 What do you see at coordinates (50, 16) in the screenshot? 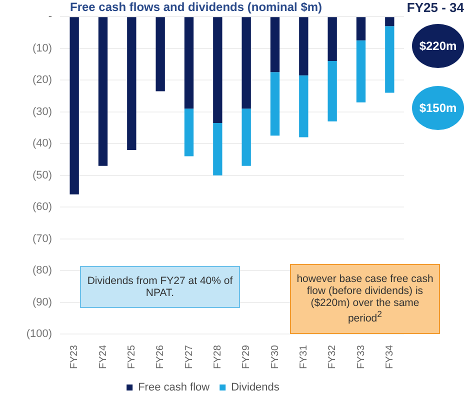
I see `y-tick-label: -` at bounding box center [50, 16].